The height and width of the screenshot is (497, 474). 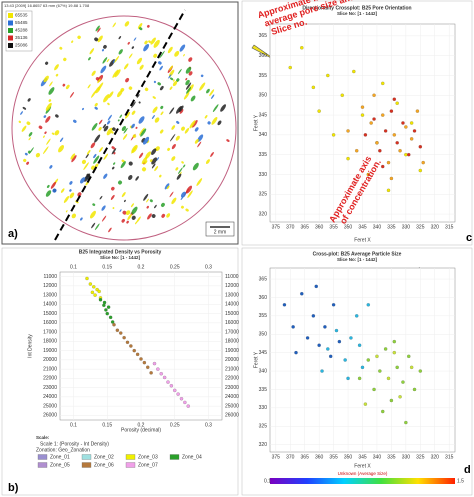 What do you see at coordinates (263, 155) in the screenshot?
I see `y-tick-label: 335` at bounding box center [263, 155].